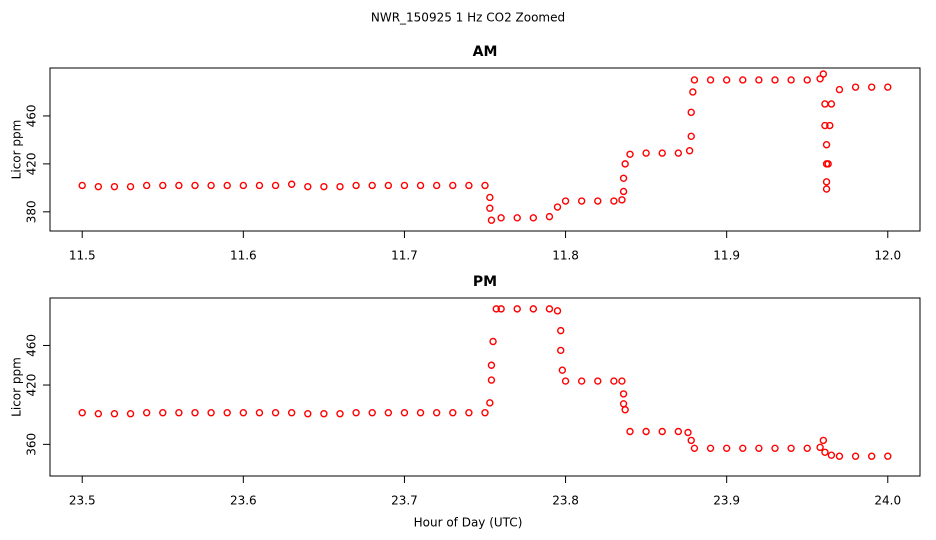  I want to click on x-tick-label: 11.5, so click(82, 256).